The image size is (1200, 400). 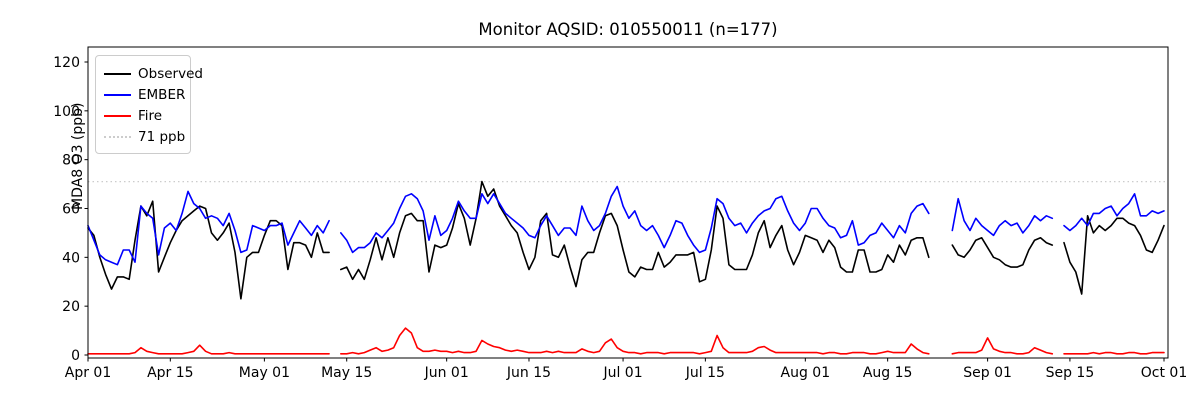 I want to click on y-tick-label: 100, so click(x=66, y=112).